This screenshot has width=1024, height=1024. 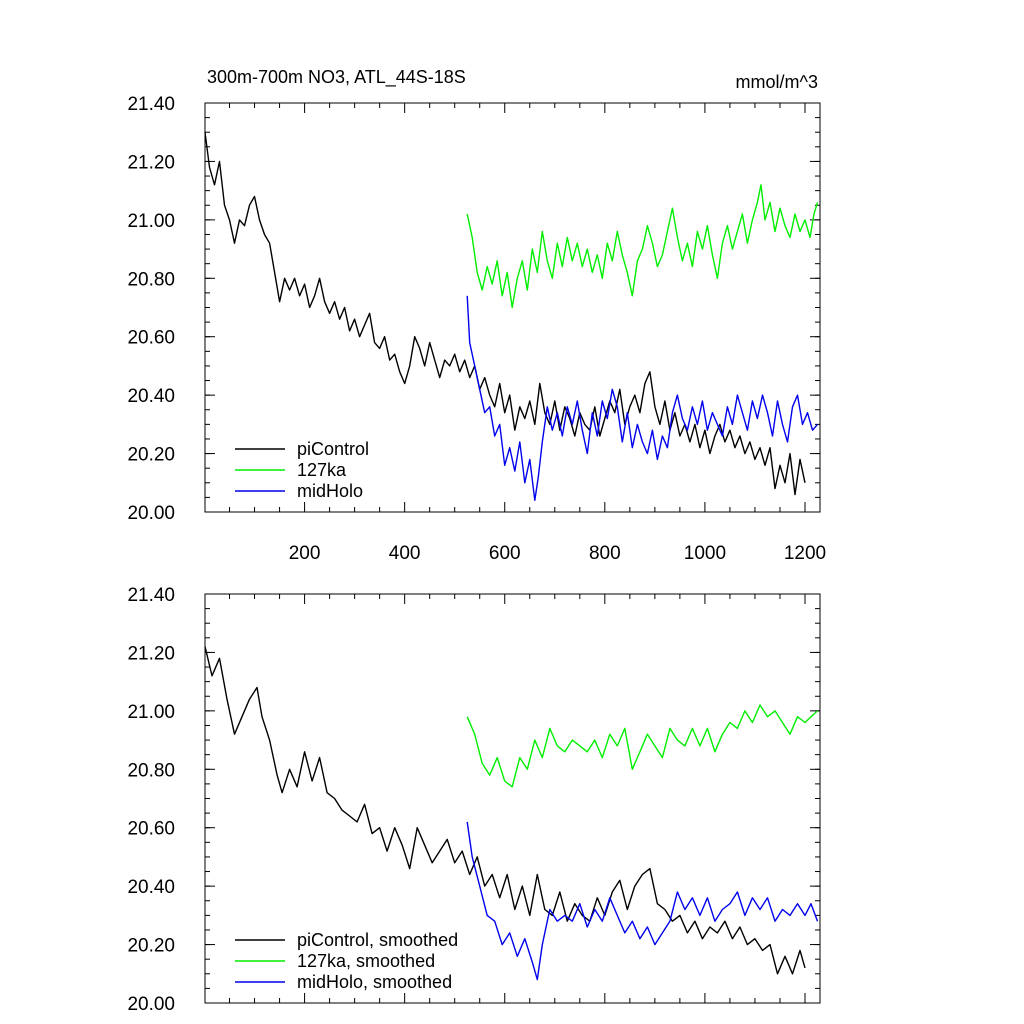 I want to click on units-label: mmol/m^3, so click(x=777, y=82).